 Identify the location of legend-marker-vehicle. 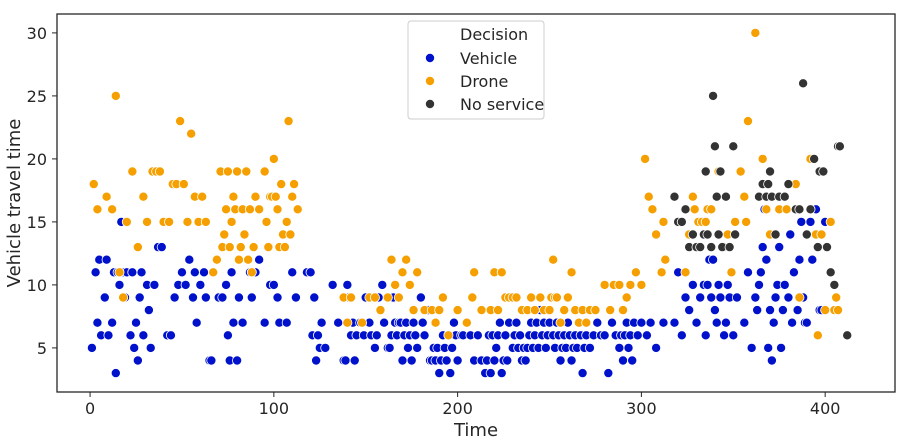
(429, 58).